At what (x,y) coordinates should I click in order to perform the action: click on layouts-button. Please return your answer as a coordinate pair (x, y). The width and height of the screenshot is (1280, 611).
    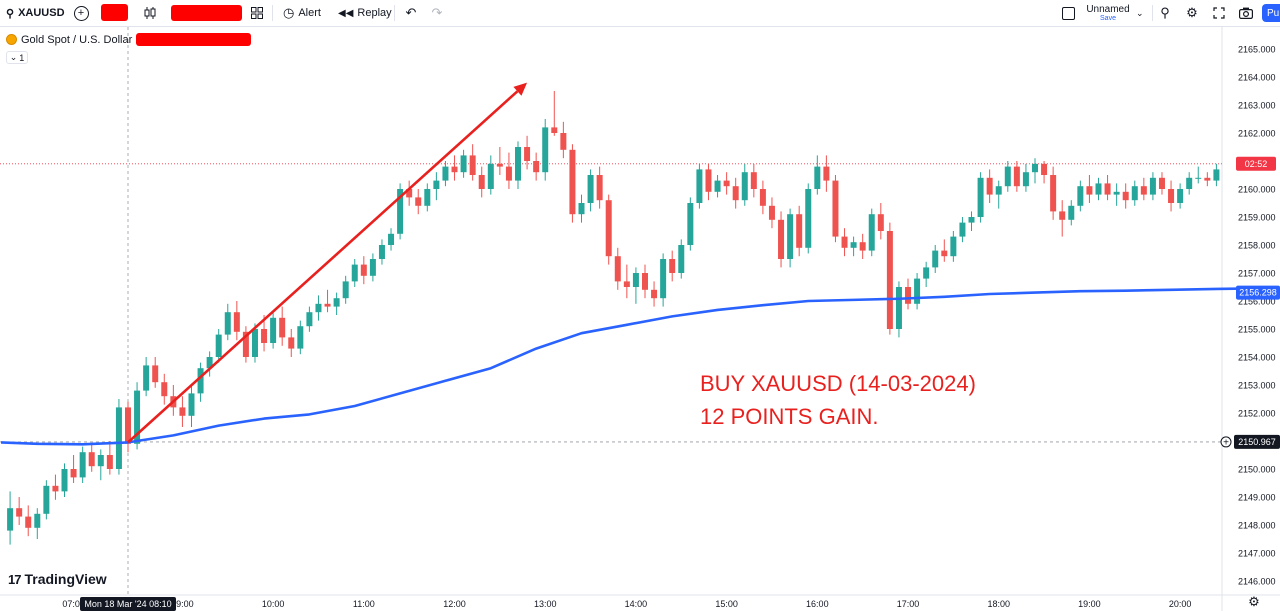
    Looking at the image, I should click on (257, 13).